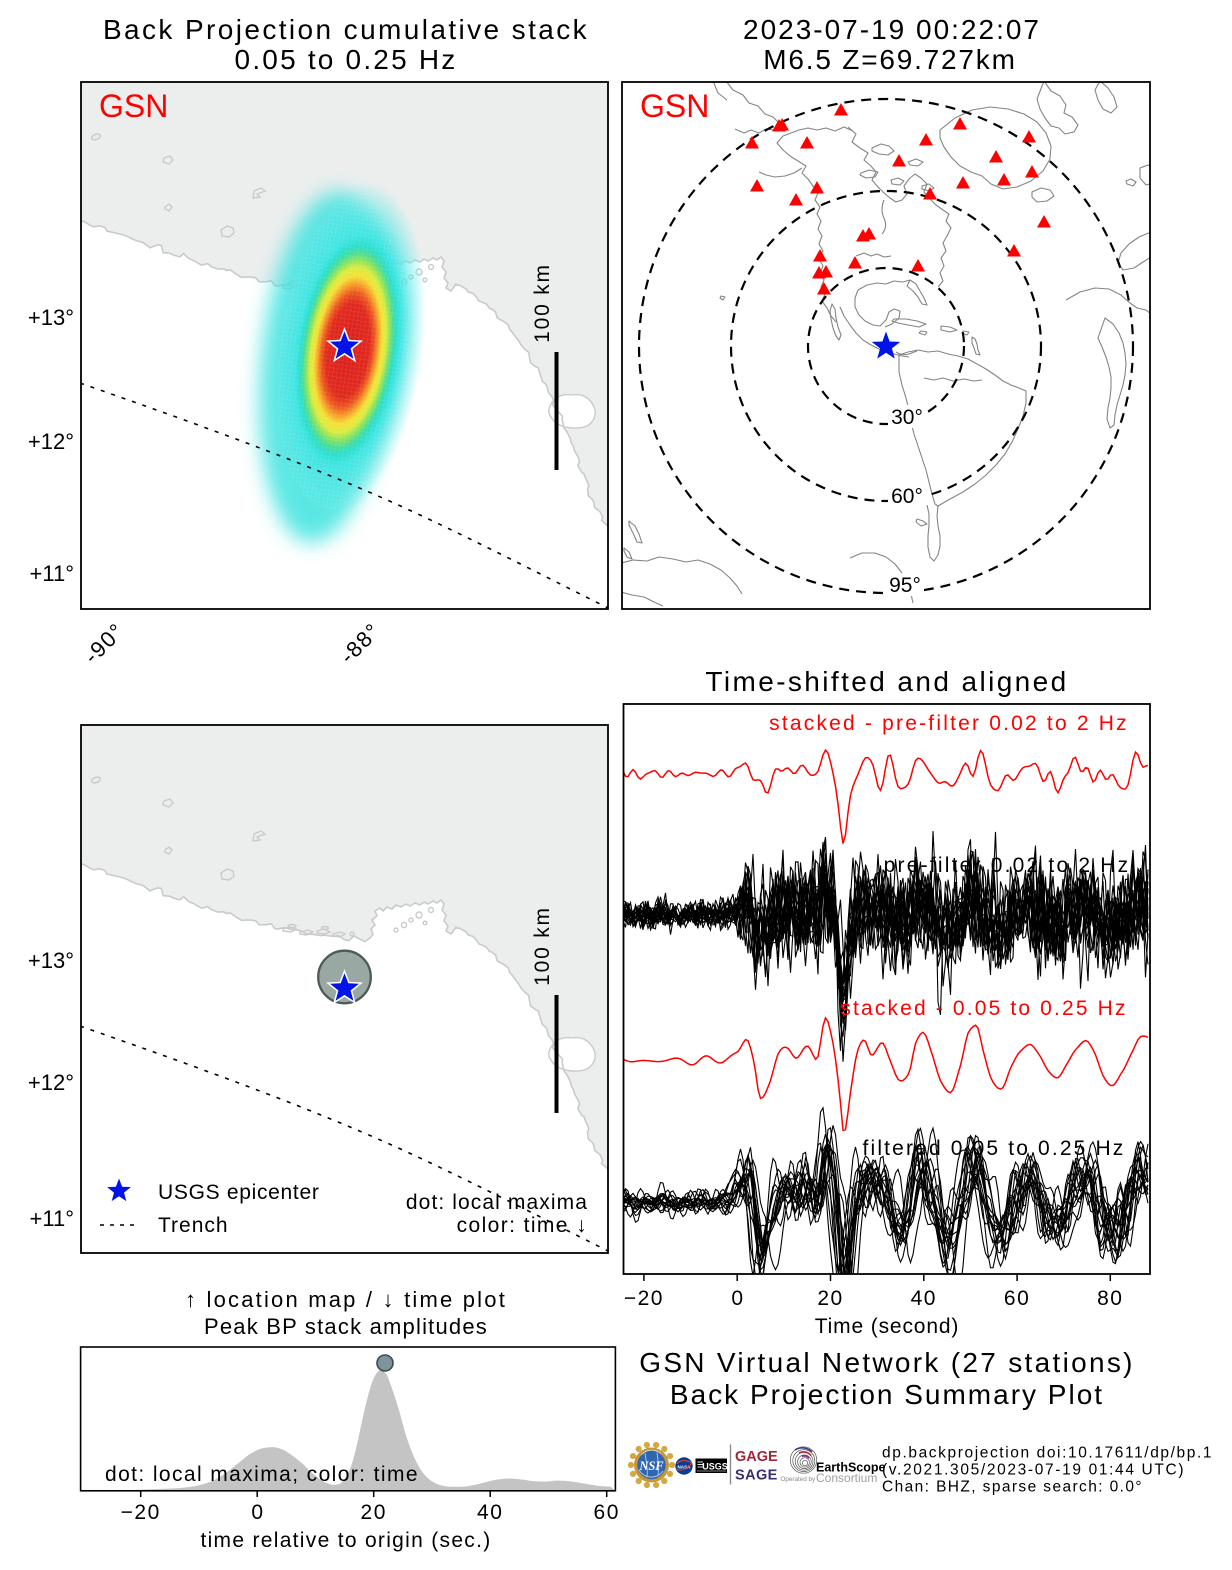  What do you see at coordinates (262, 1474) in the screenshot?
I see `svg-text: dot: local maxima; color: time` at bounding box center [262, 1474].